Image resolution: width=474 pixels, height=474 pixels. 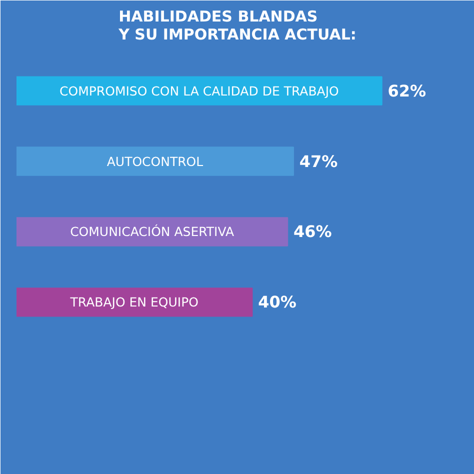 What do you see at coordinates (277, 302) in the screenshot?
I see `data-label: 40%` at bounding box center [277, 302].